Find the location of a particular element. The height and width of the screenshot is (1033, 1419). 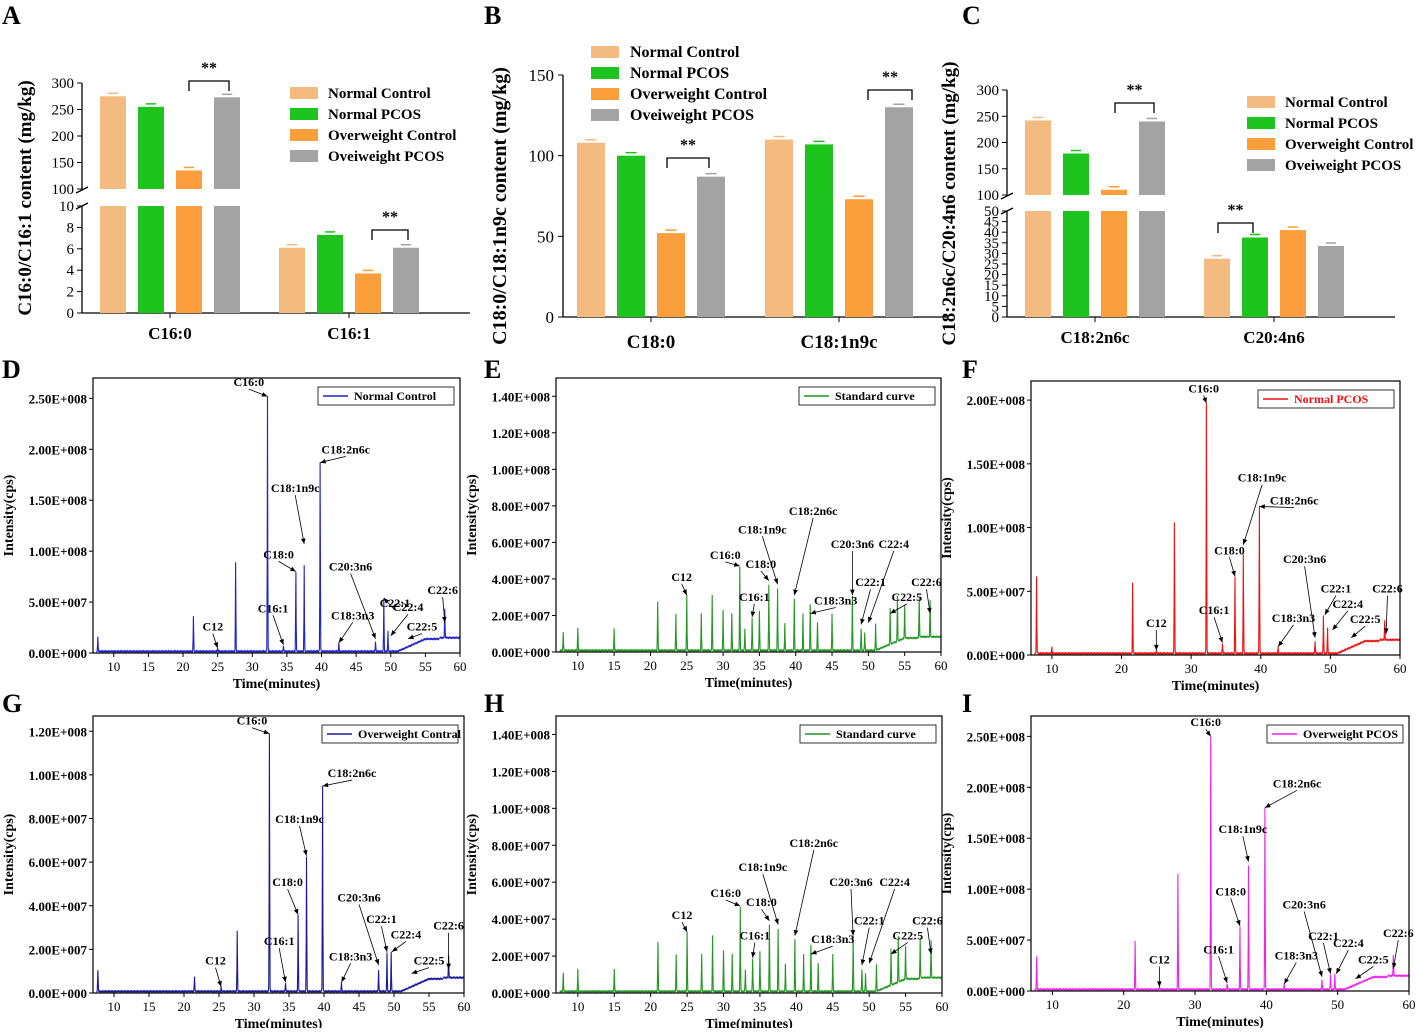

x-tick-label: 30 is located at coordinates (1191, 668).